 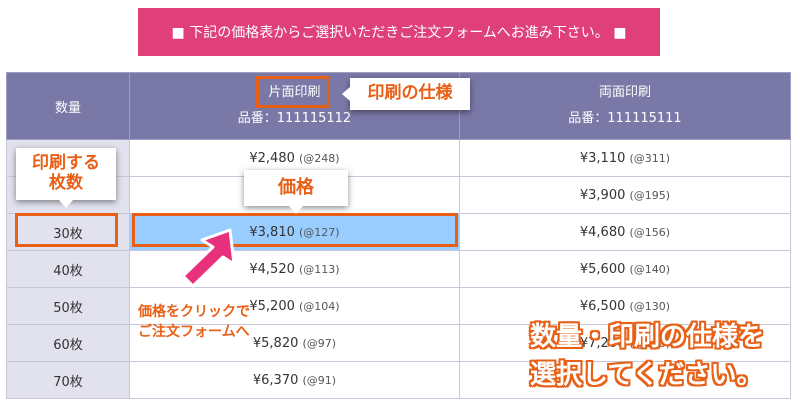 What do you see at coordinates (194, 332) in the screenshot?
I see `click-instruction-line2: ご注文フォームへ` at bounding box center [194, 332].